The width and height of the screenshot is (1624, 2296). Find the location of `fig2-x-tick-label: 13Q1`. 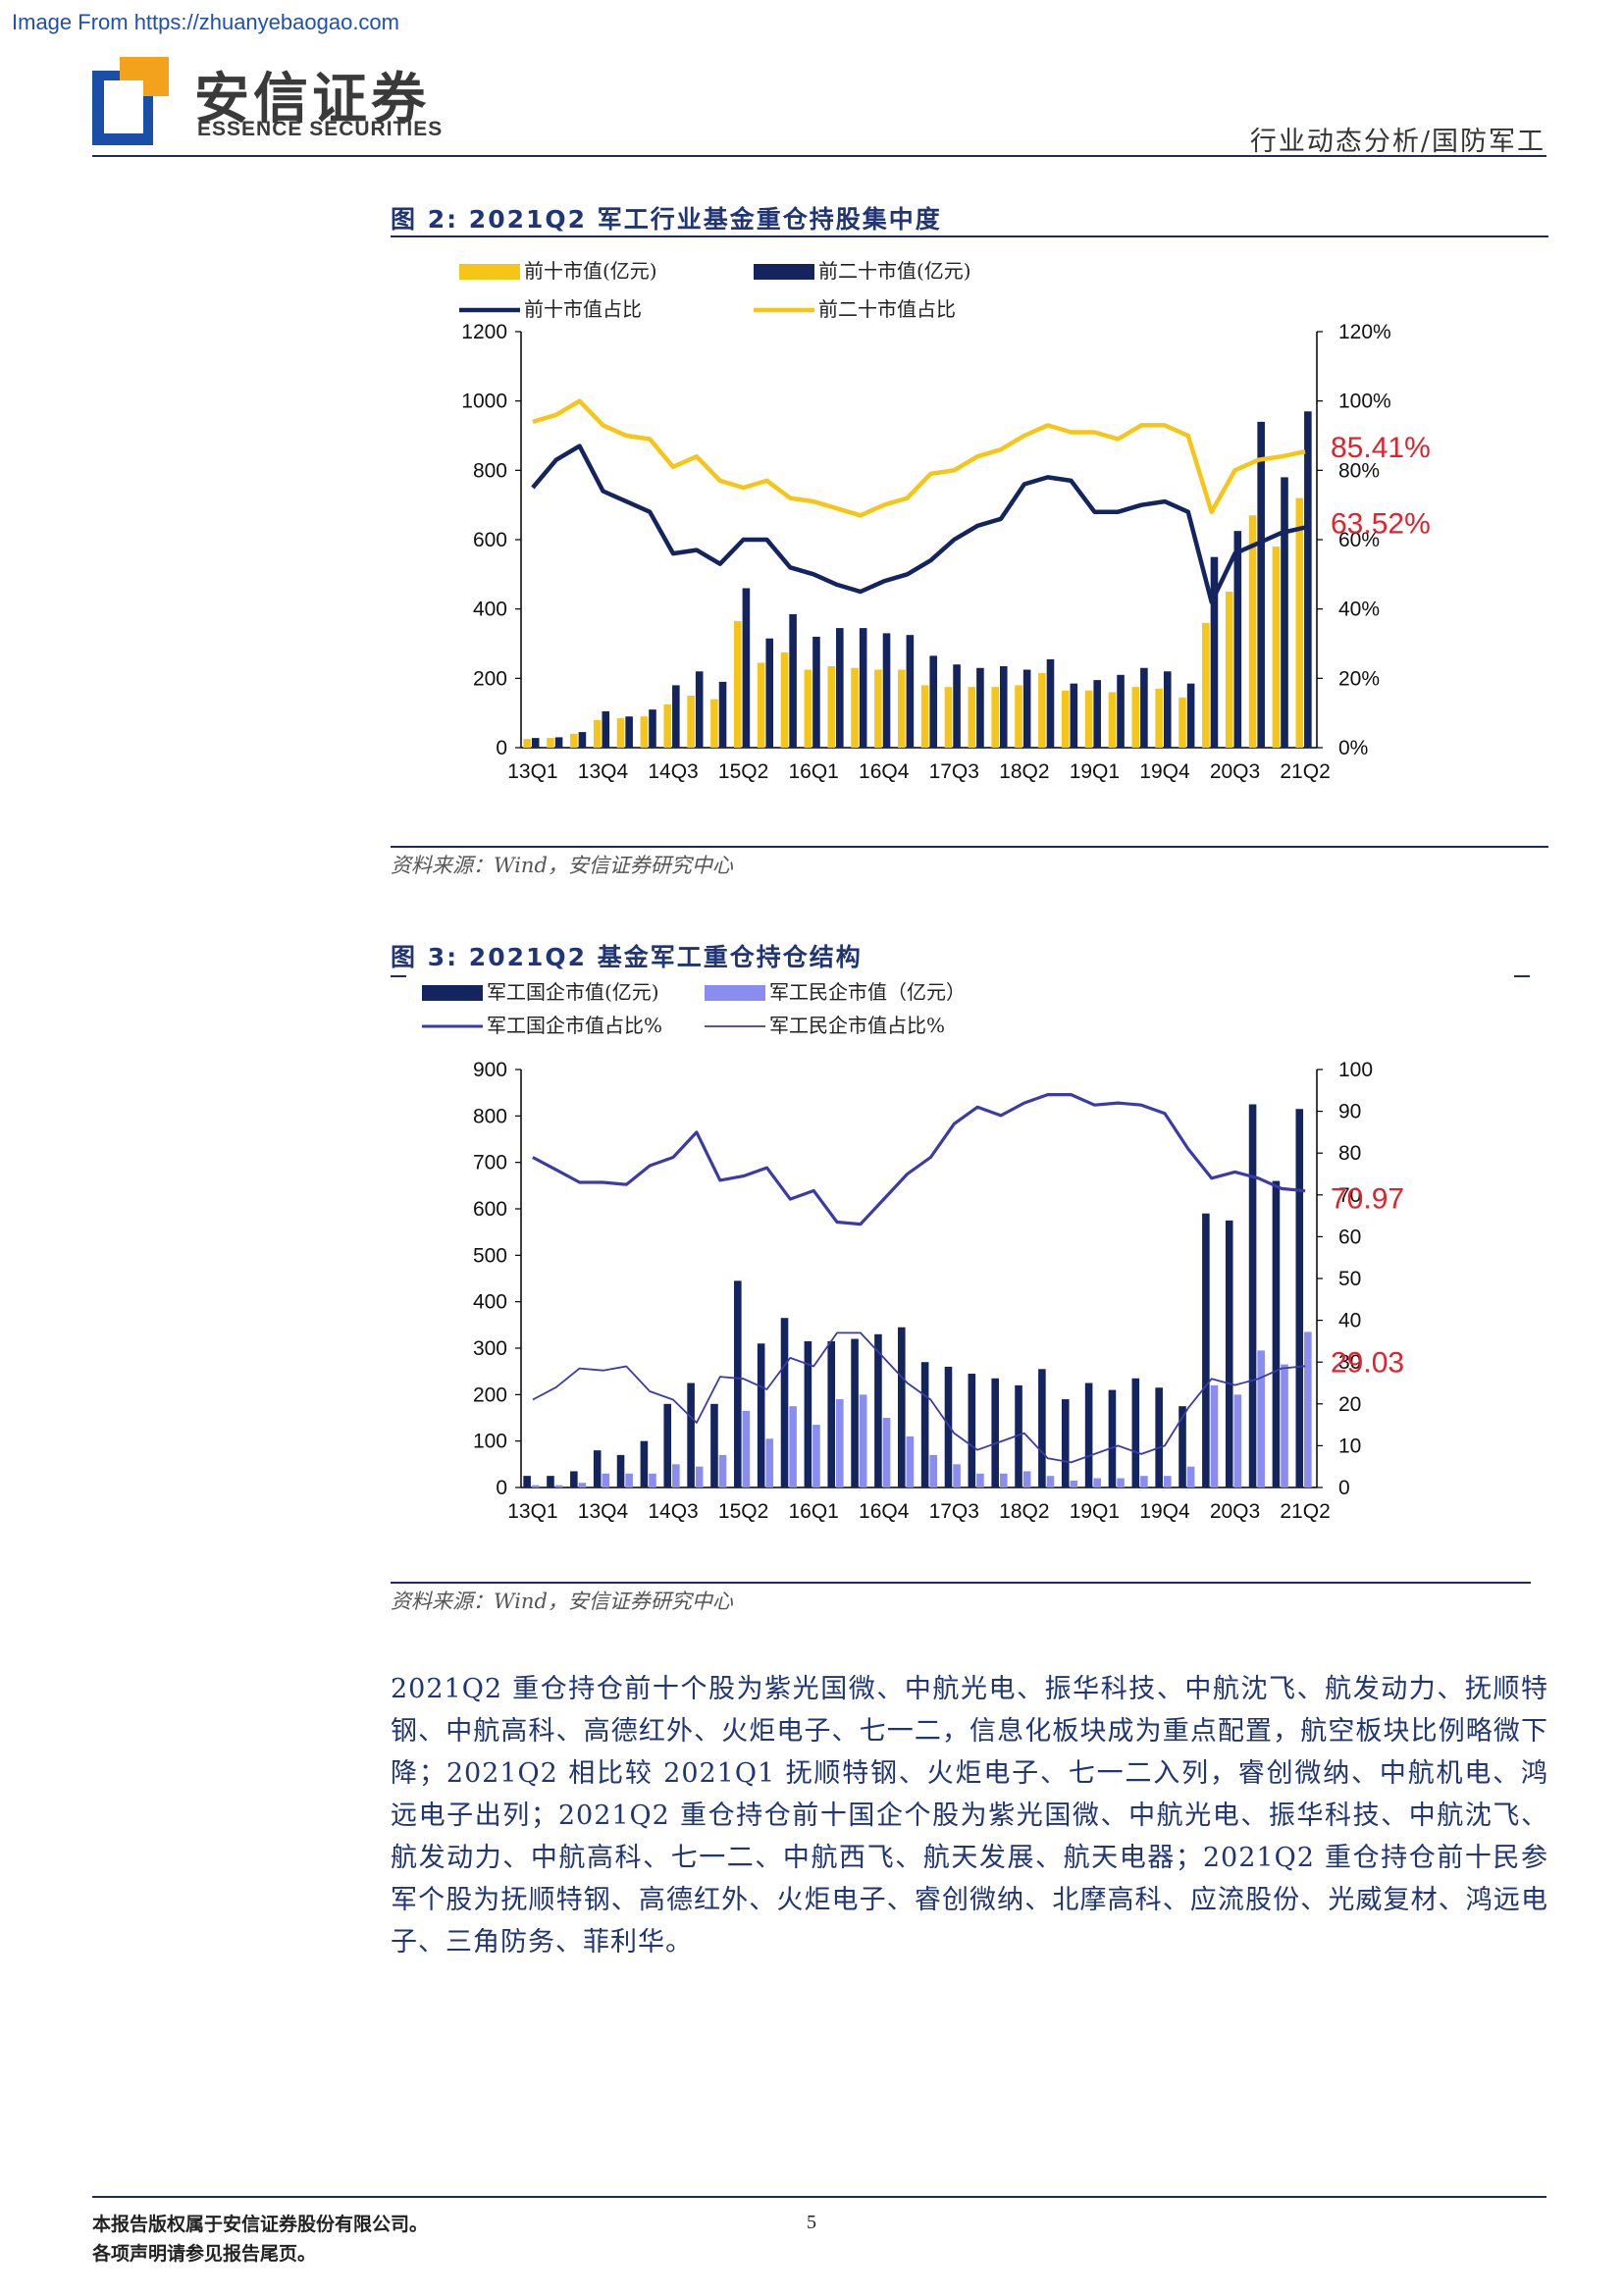

fig2-x-tick-label: 13Q1 is located at coordinates (532, 771).